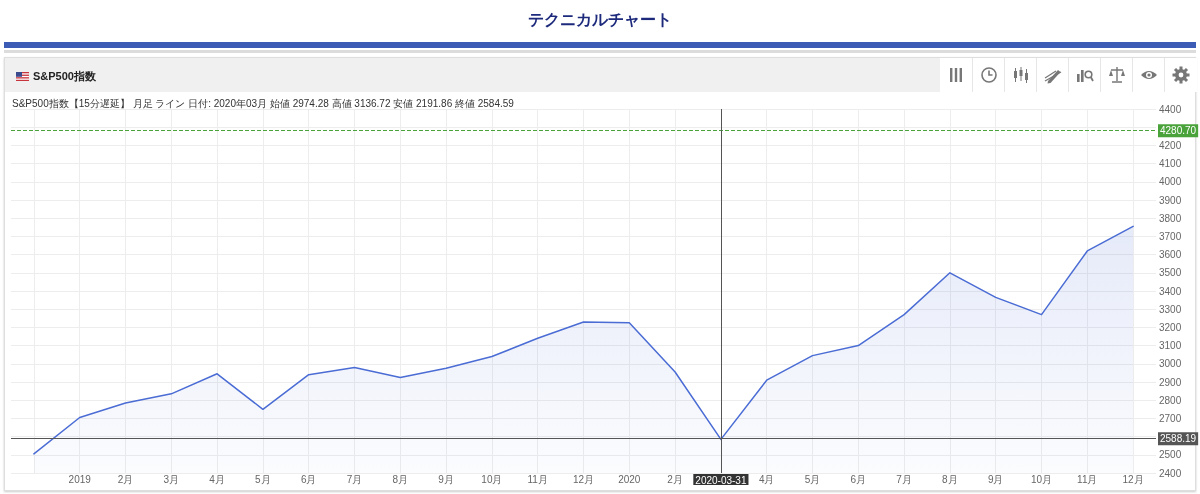  Describe the element at coordinates (721, 480) in the screenshot. I see `x-tick-label: 2020-03-31` at that location.